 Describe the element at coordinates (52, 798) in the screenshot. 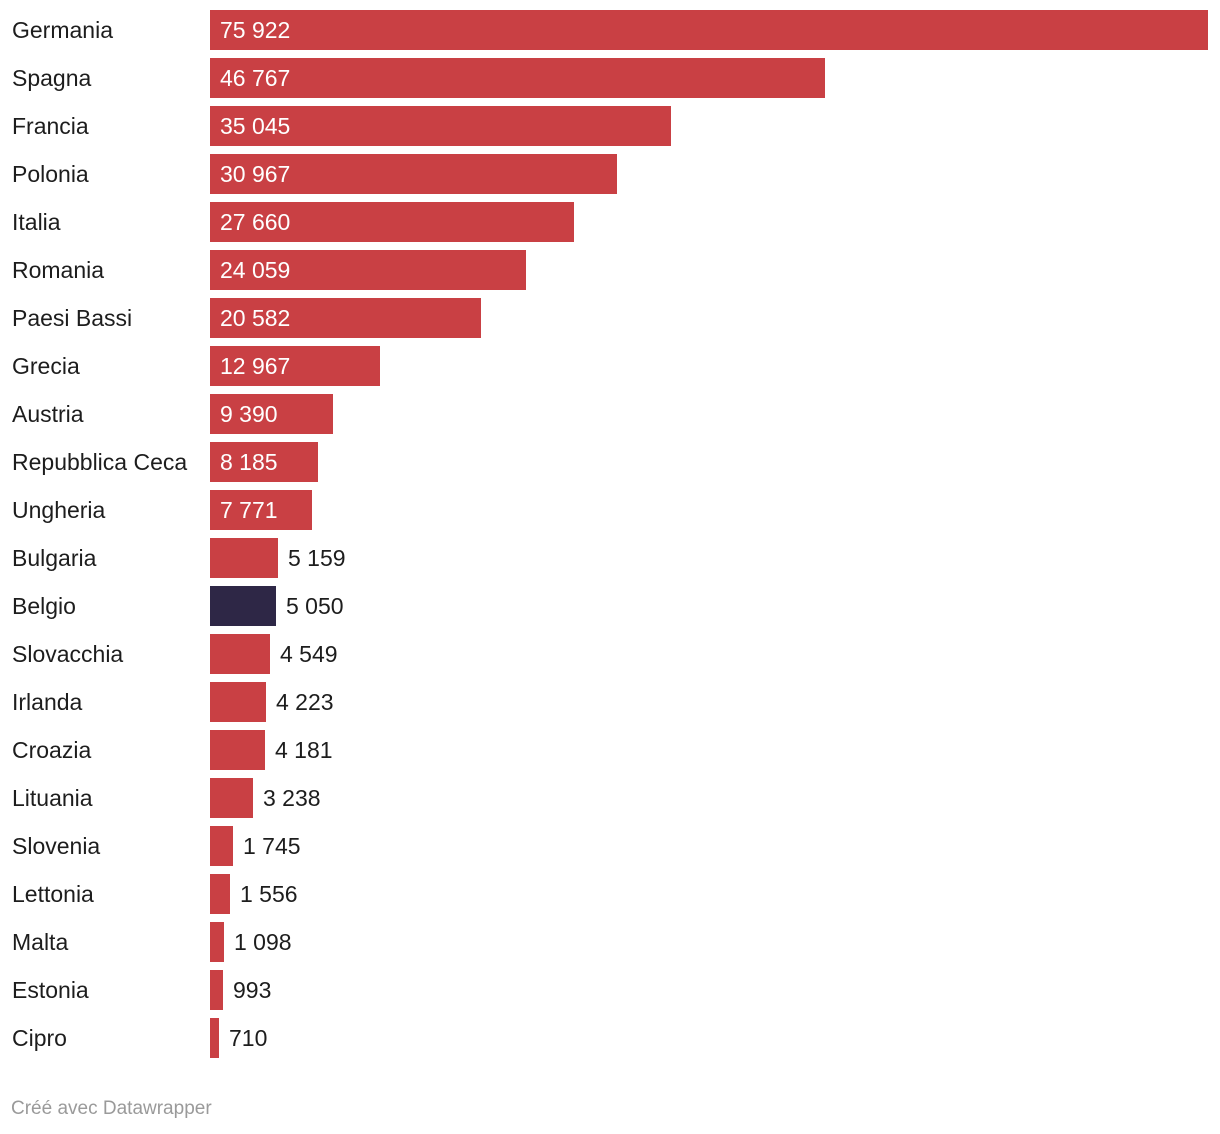

I see `category-label: Lituania` at that location.